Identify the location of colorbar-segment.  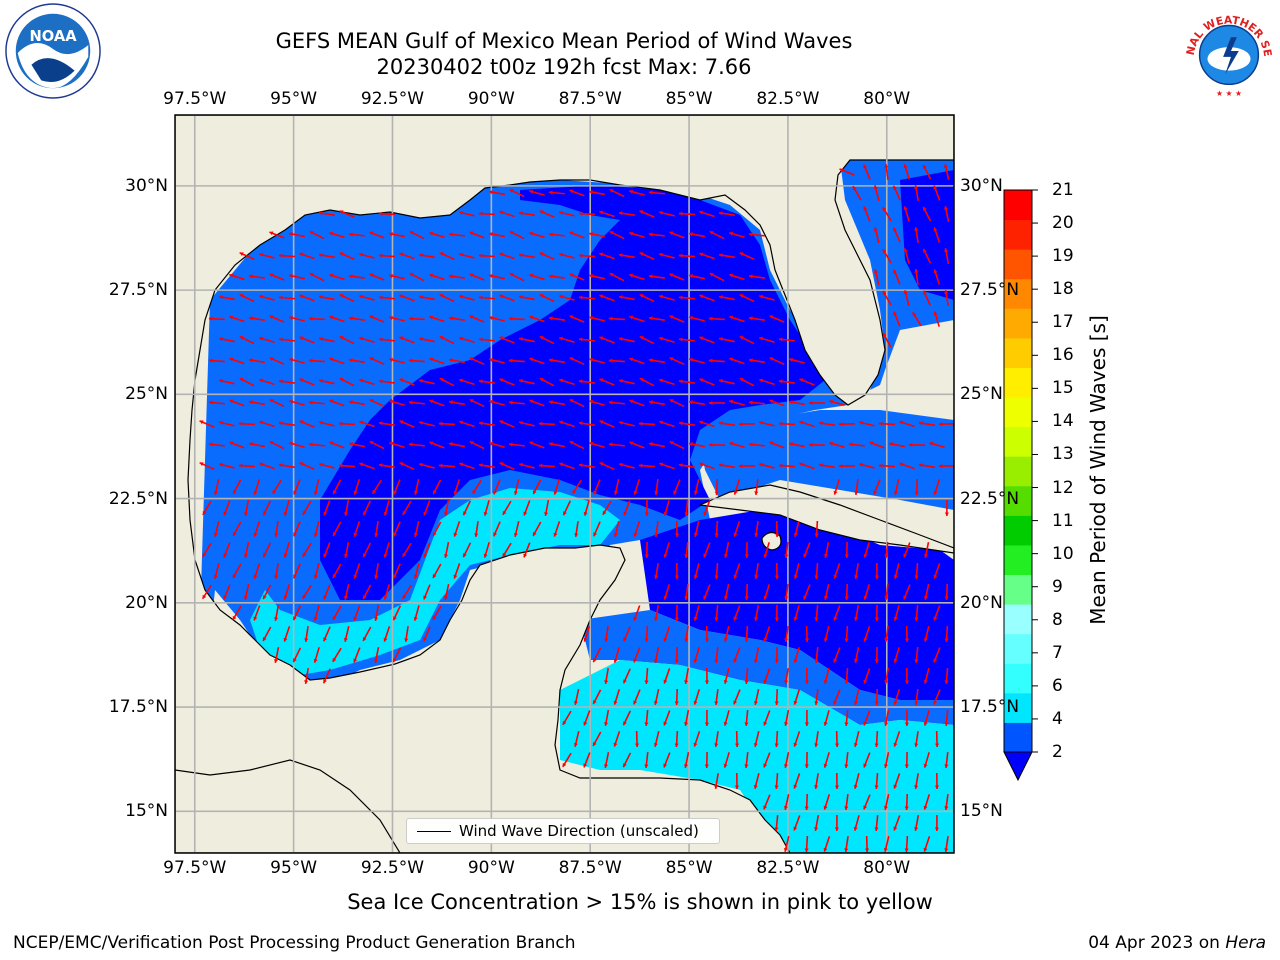
(1018, 293).